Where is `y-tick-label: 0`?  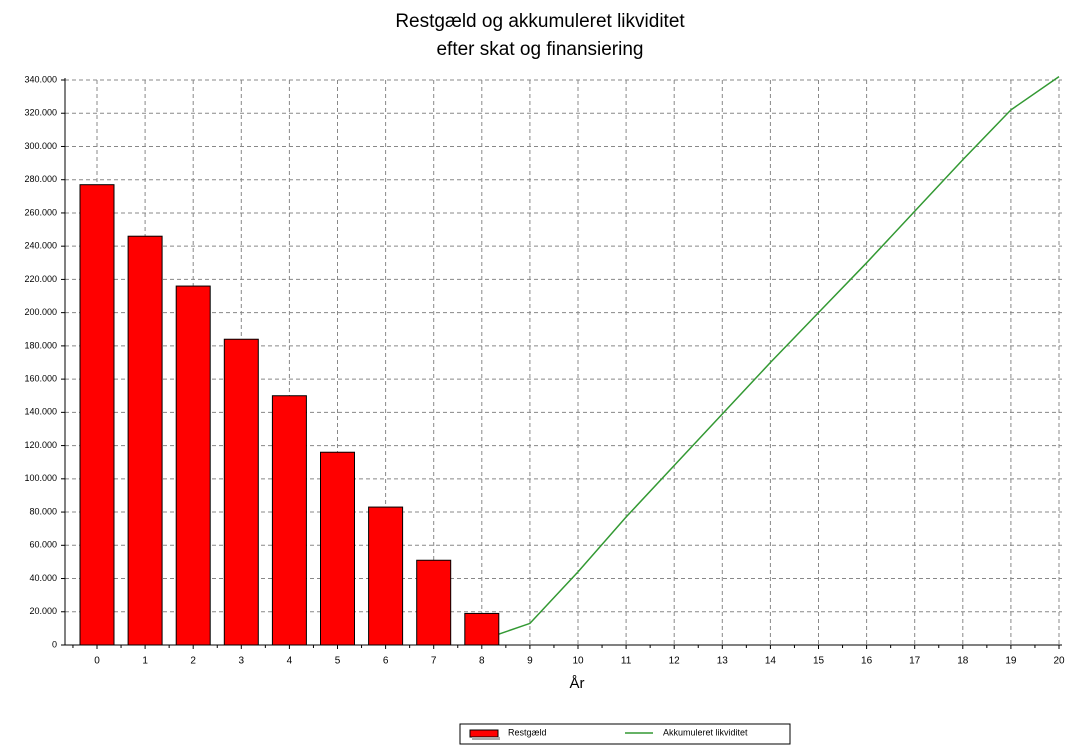 y-tick-label: 0 is located at coordinates (54, 644).